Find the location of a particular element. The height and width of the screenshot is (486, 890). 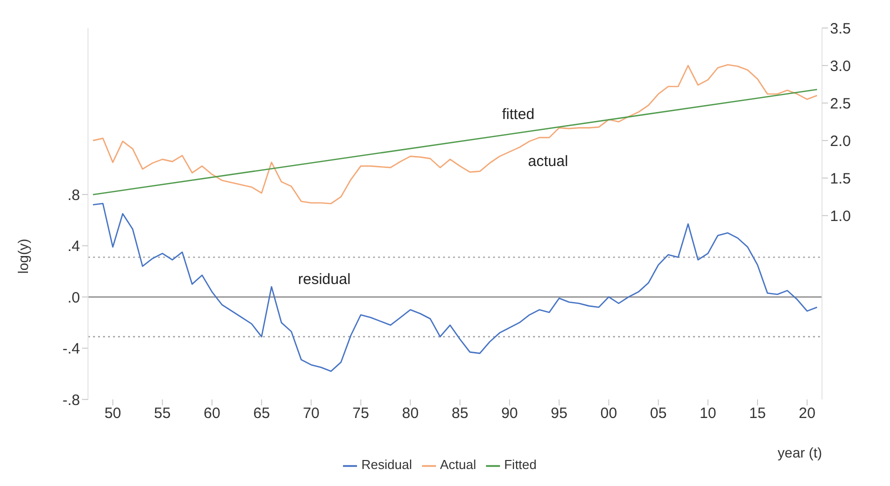

x-tick-label: 05 is located at coordinates (658, 413).